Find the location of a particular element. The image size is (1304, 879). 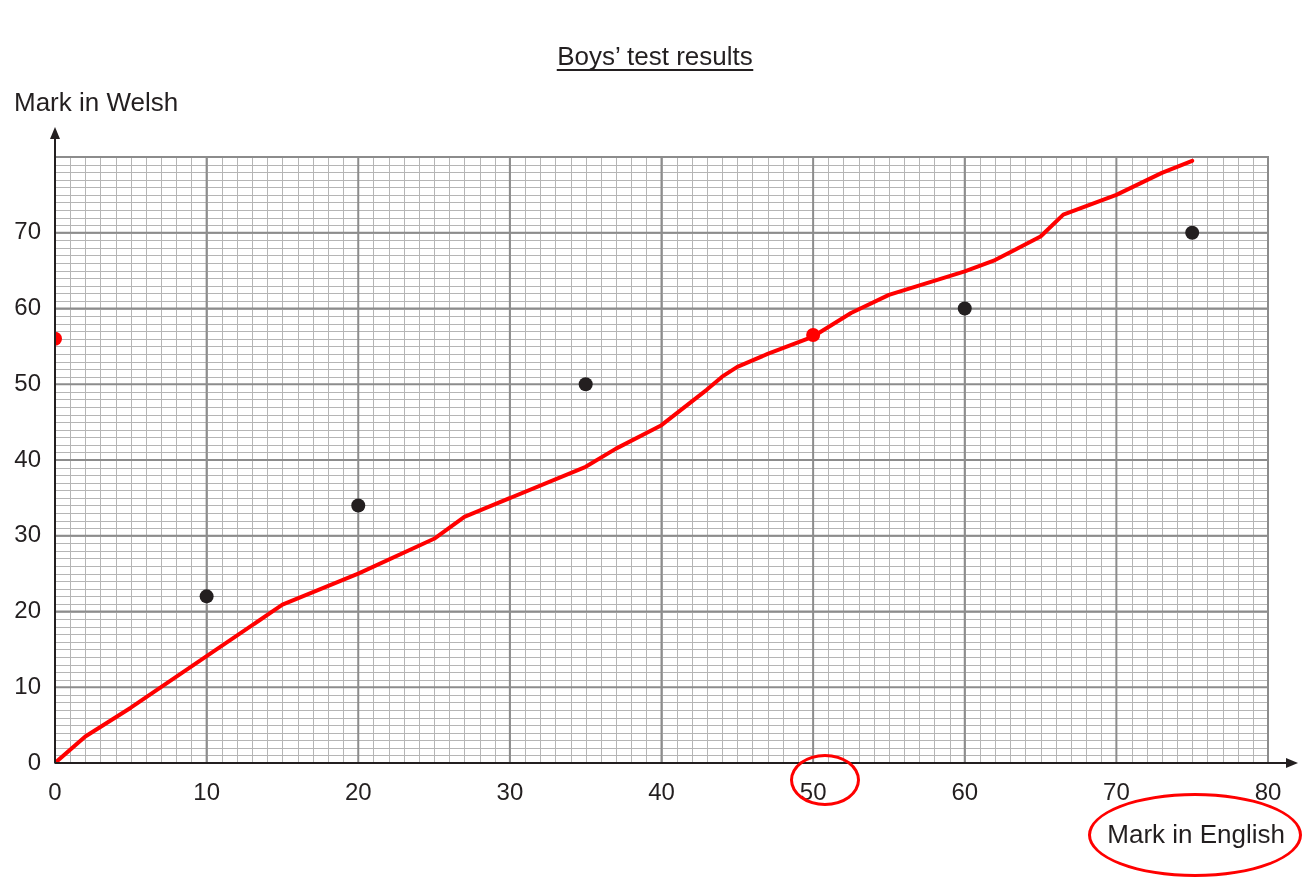

y-tick-label: 20 is located at coordinates (27, 610).